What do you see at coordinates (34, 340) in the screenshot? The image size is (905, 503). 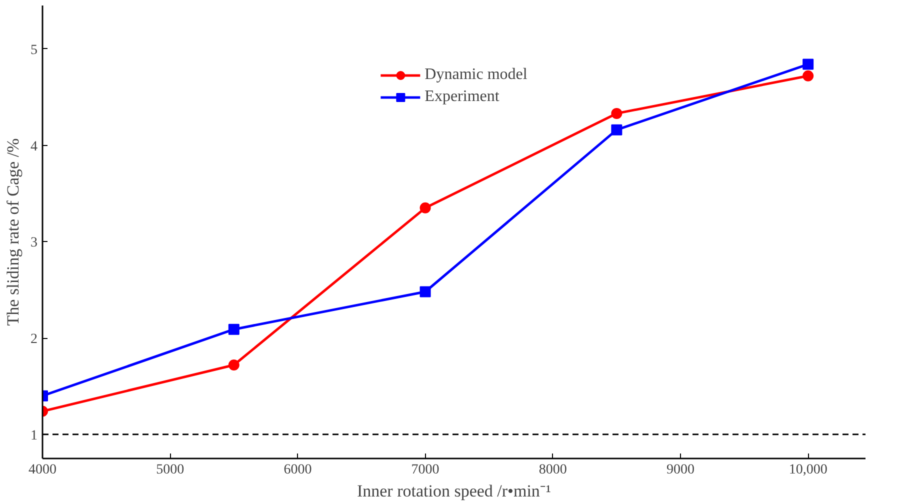 I see `y-tick-label: 2` at bounding box center [34, 340].